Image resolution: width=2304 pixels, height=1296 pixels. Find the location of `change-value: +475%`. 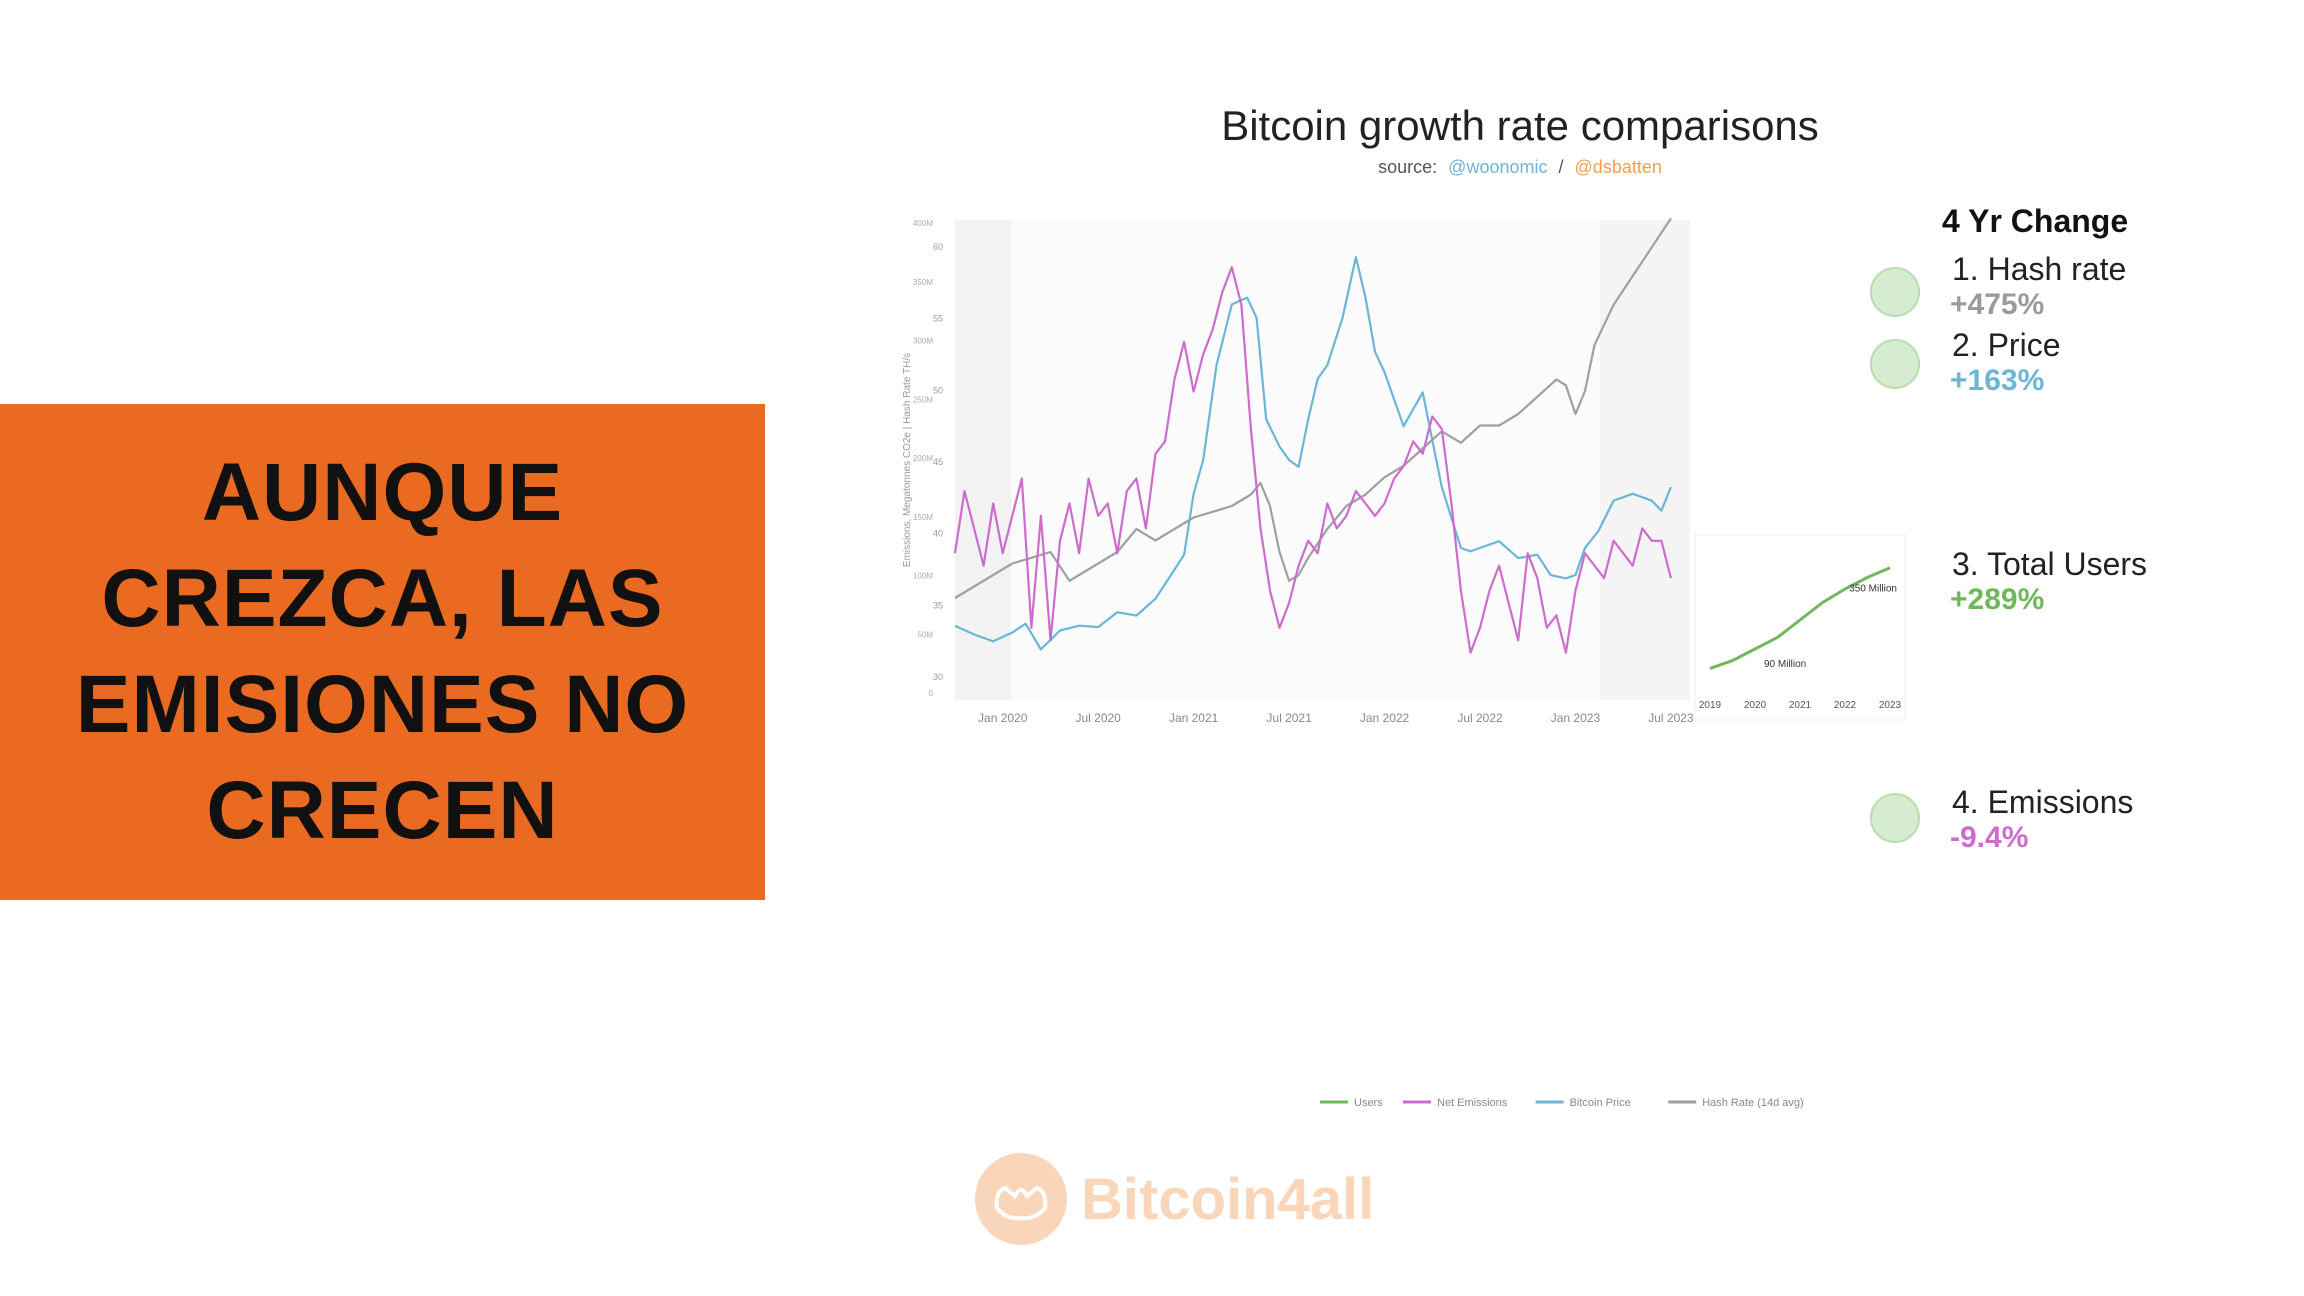

change-value: +475% is located at coordinates (1997, 304).